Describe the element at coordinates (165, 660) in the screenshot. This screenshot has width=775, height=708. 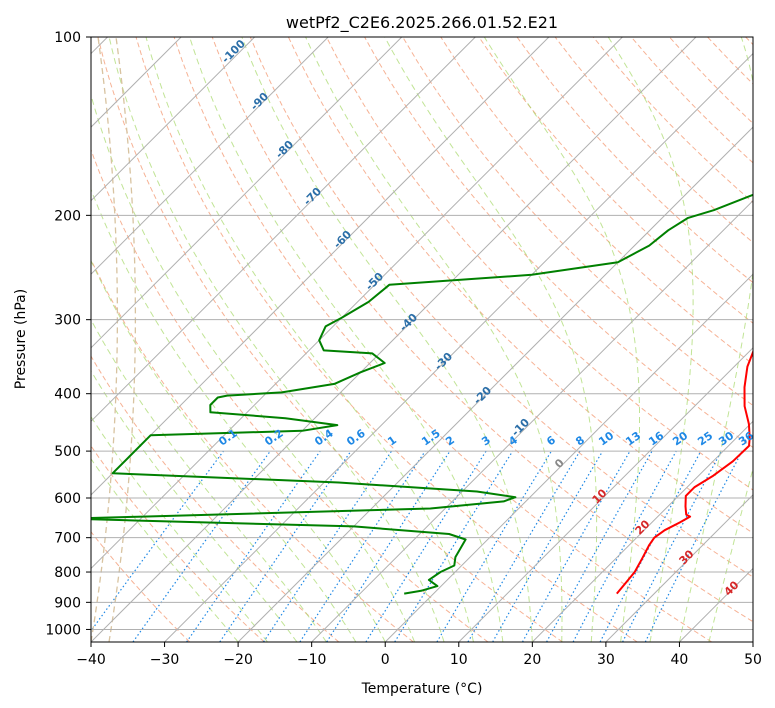
I see `x-tick-label: −30` at that location.